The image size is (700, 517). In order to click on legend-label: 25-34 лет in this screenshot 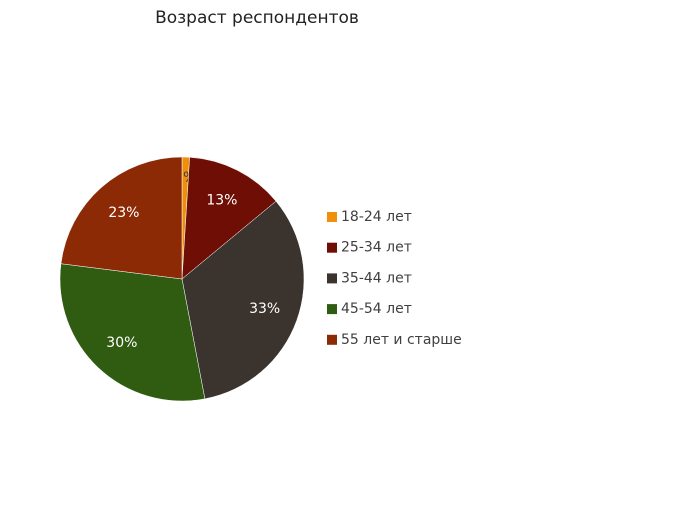, I will do `click(376, 248)`.